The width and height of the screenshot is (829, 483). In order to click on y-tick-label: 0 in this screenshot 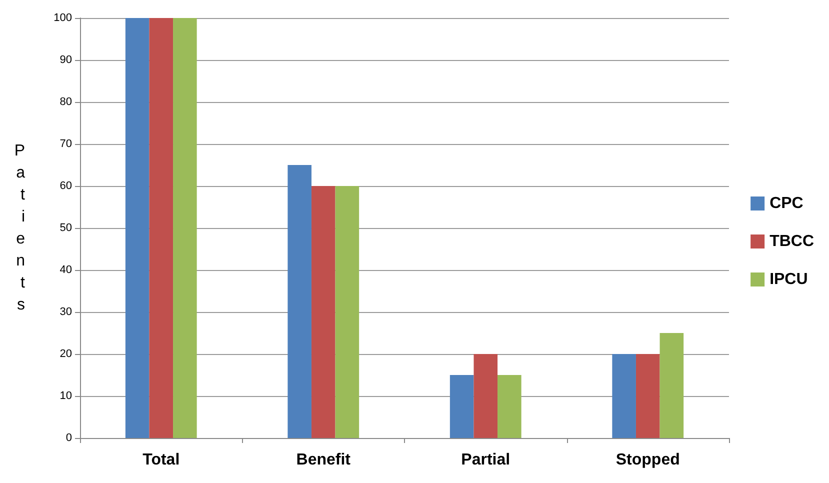, I will do `click(69, 438)`.